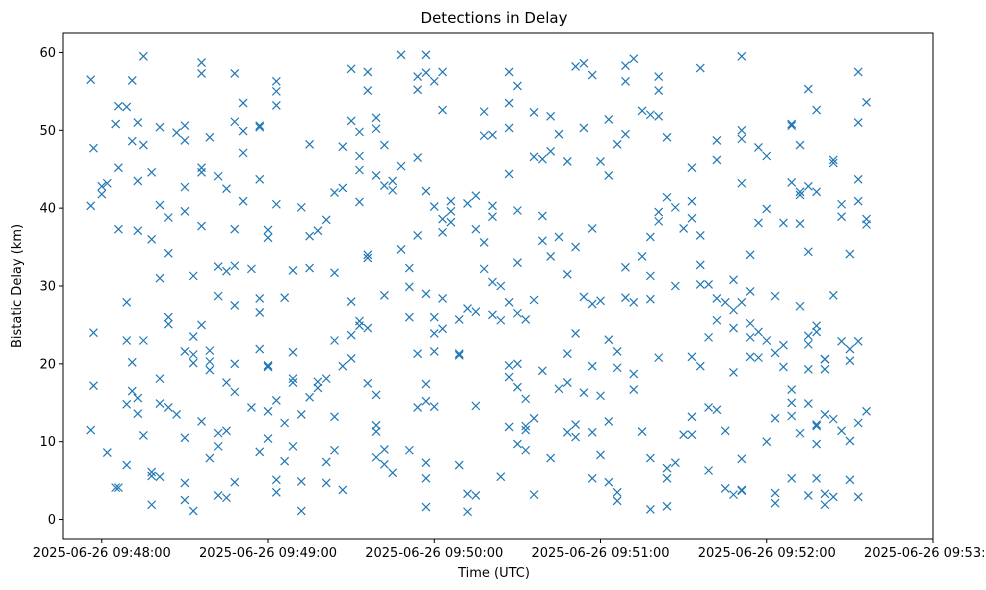 This screenshot has height=590, width=986. What do you see at coordinates (268, 230) in the screenshot?
I see `data-point: 2025-06-26 09:49:00 , 37.2` at bounding box center [268, 230].